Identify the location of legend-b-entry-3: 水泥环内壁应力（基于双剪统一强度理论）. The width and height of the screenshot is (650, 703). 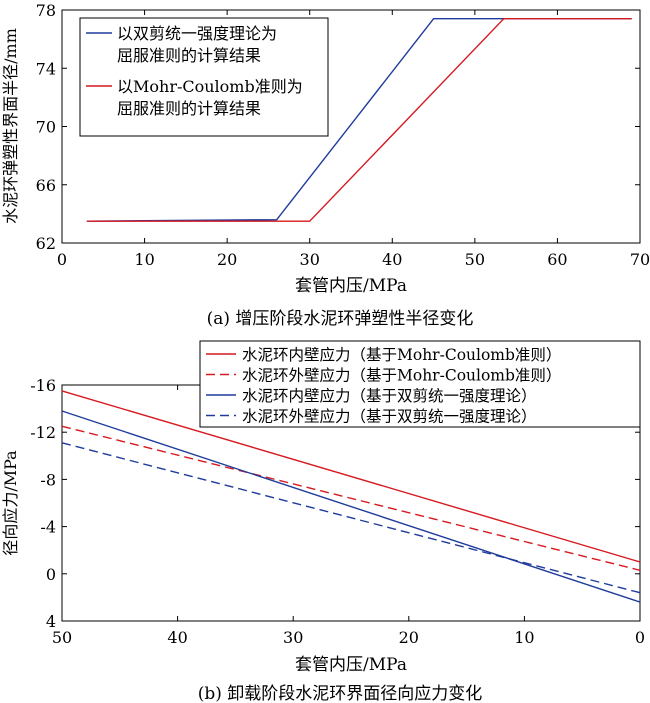
(389, 395).